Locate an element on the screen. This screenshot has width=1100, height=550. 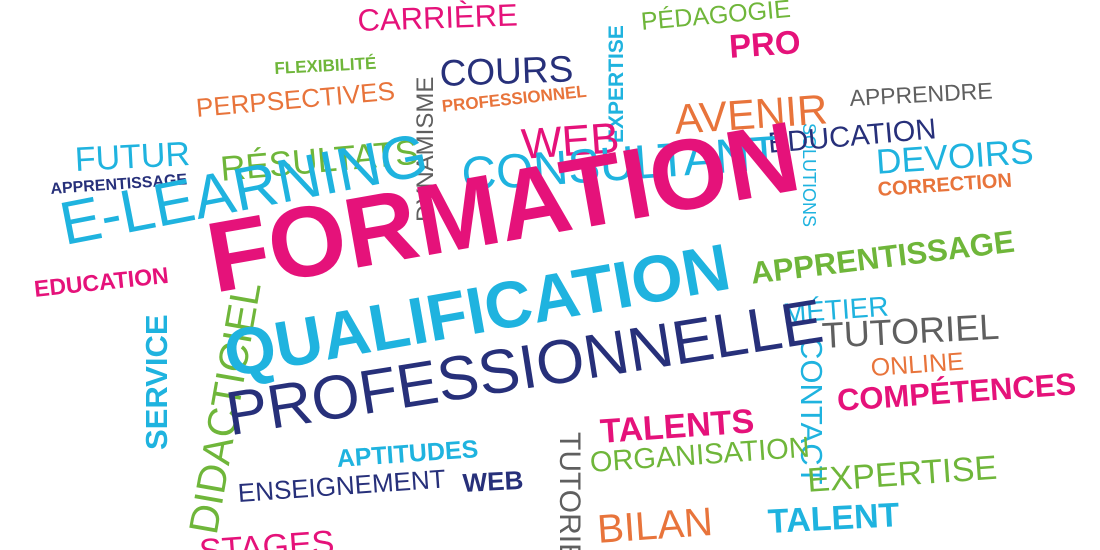
word-web-bottom: WEB is located at coordinates (493, 481).